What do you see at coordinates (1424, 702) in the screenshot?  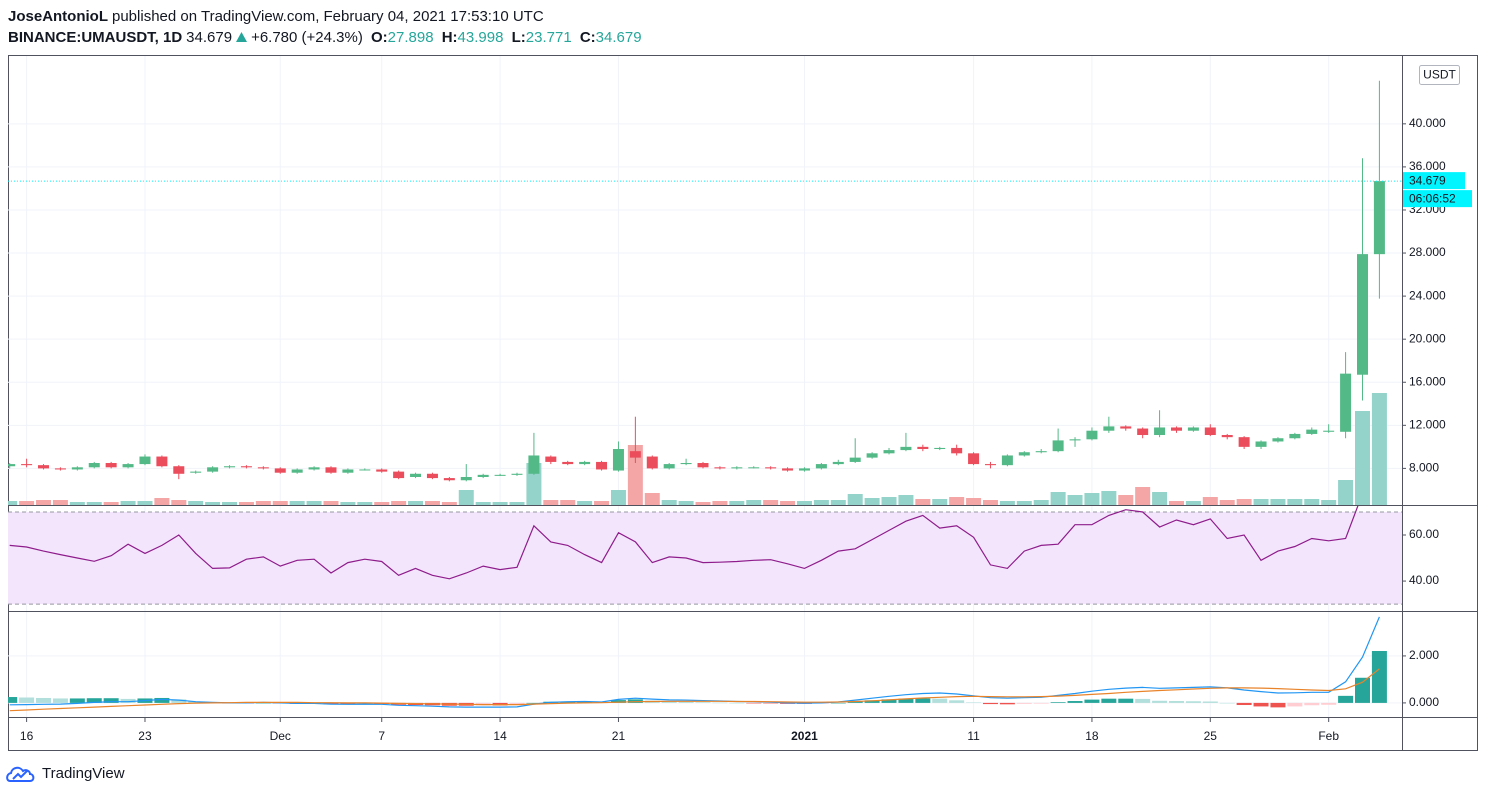 I see `y-tick-label: 0.000` at bounding box center [1424, 702].